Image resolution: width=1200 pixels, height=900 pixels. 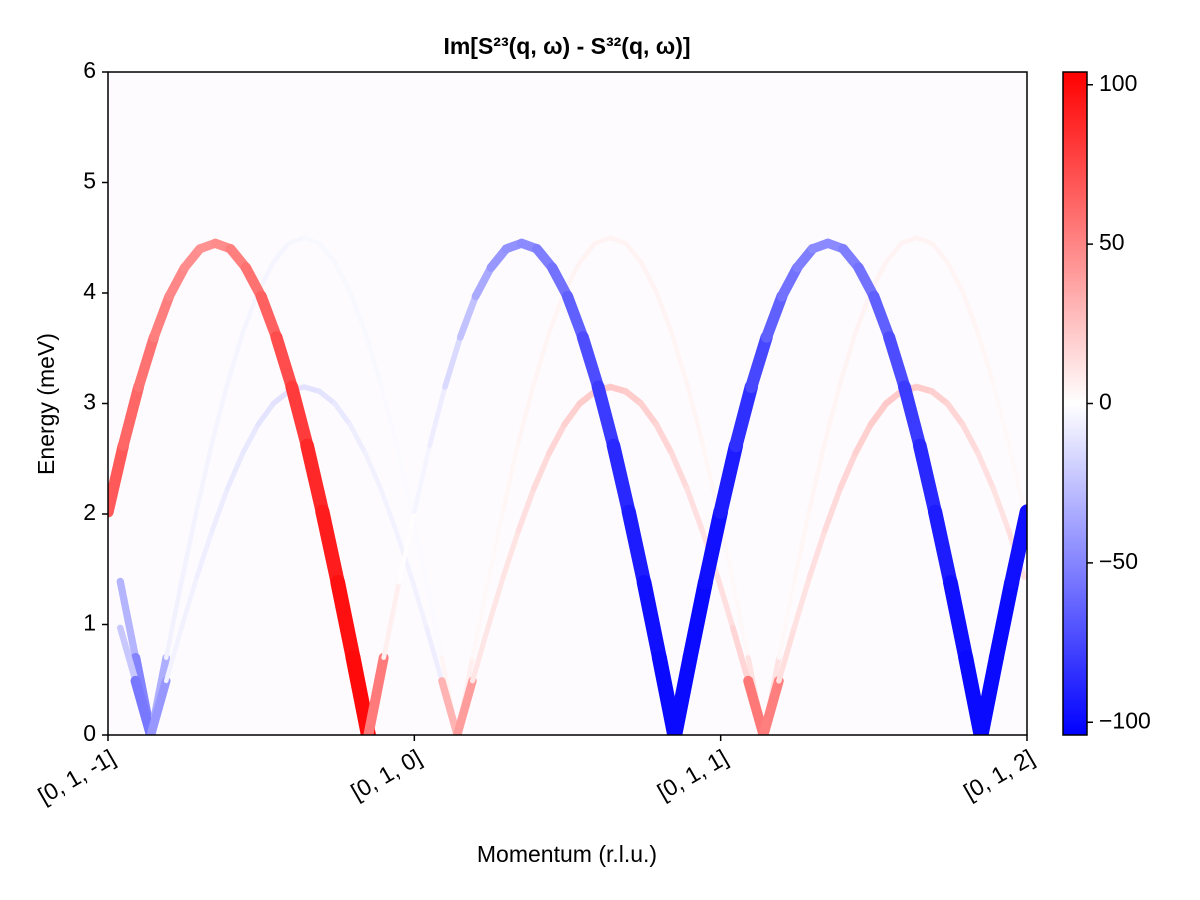 What do you see at coordinates (89, 181) in the screenshot?
I see `y-tick-label: 5` at bounding box center [89, 181].